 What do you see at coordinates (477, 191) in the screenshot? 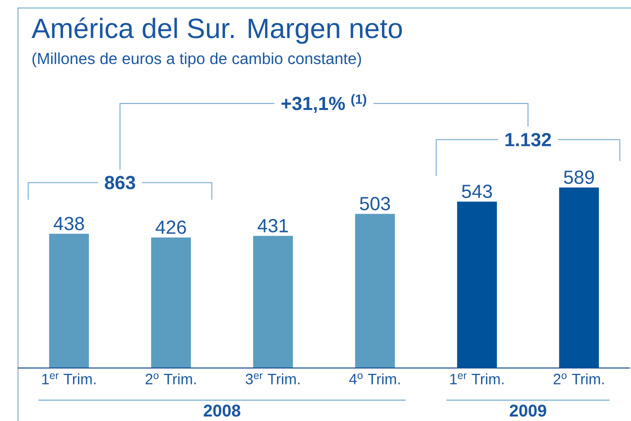
I see `data-label: 543` at bounding box center [477, 191].